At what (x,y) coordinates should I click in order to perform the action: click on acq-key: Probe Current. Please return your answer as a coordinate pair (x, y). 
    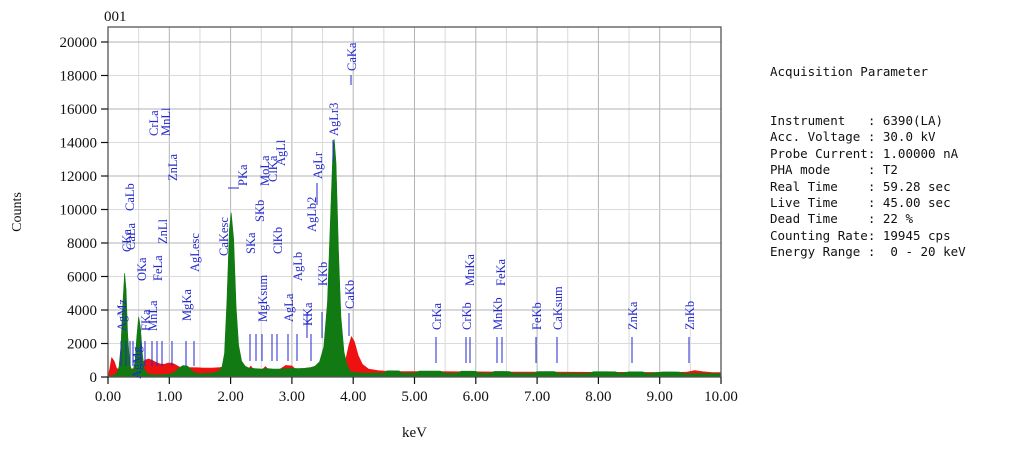
    Looking at the image, I should click on (819, 153).